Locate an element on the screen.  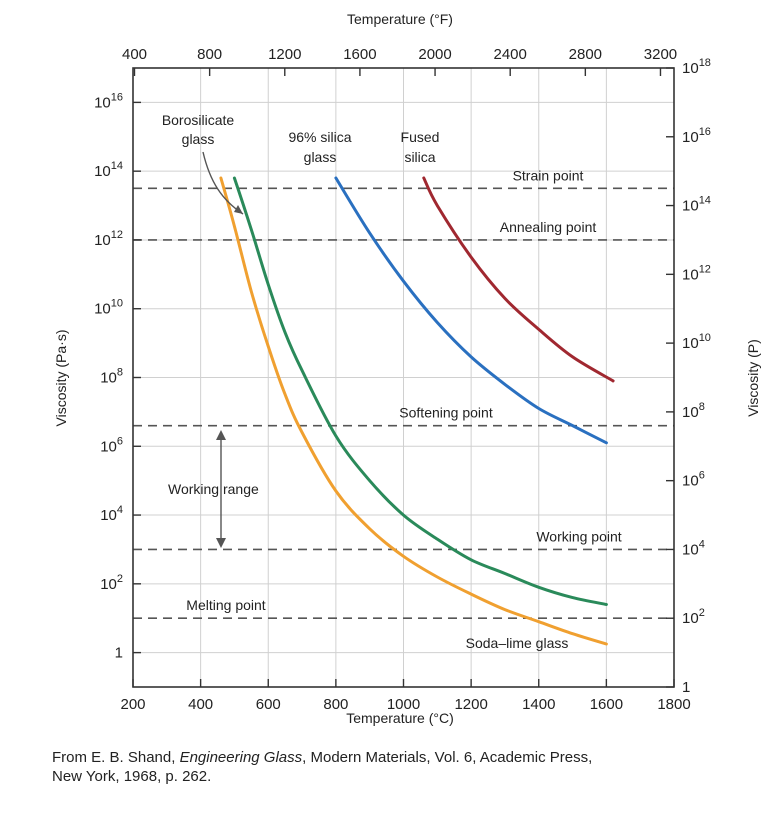
y2-tick-label-8: 10⁸ is located at coordinates (693, 411).